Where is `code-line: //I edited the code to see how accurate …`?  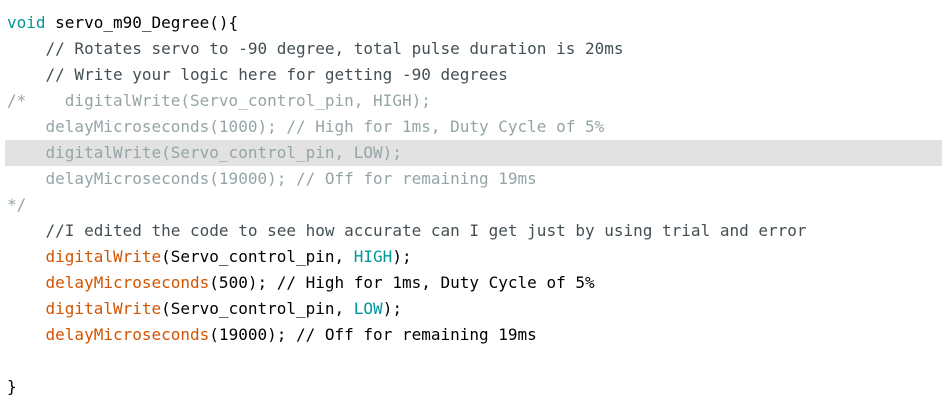
code-line: //I edited the code to see how accurate … is located at coordinates (471, 231).